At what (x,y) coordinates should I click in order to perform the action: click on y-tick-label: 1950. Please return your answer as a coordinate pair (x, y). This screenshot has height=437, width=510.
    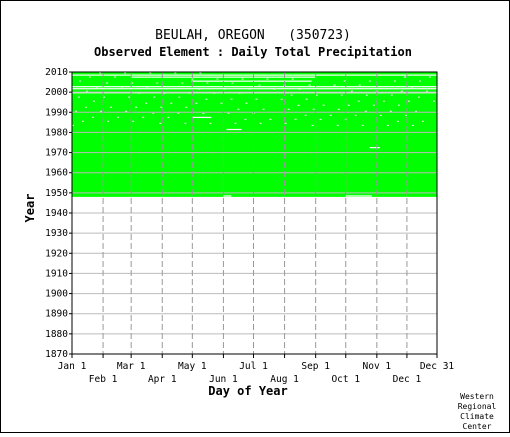
    Looking at the image, I should click on (56, 193).